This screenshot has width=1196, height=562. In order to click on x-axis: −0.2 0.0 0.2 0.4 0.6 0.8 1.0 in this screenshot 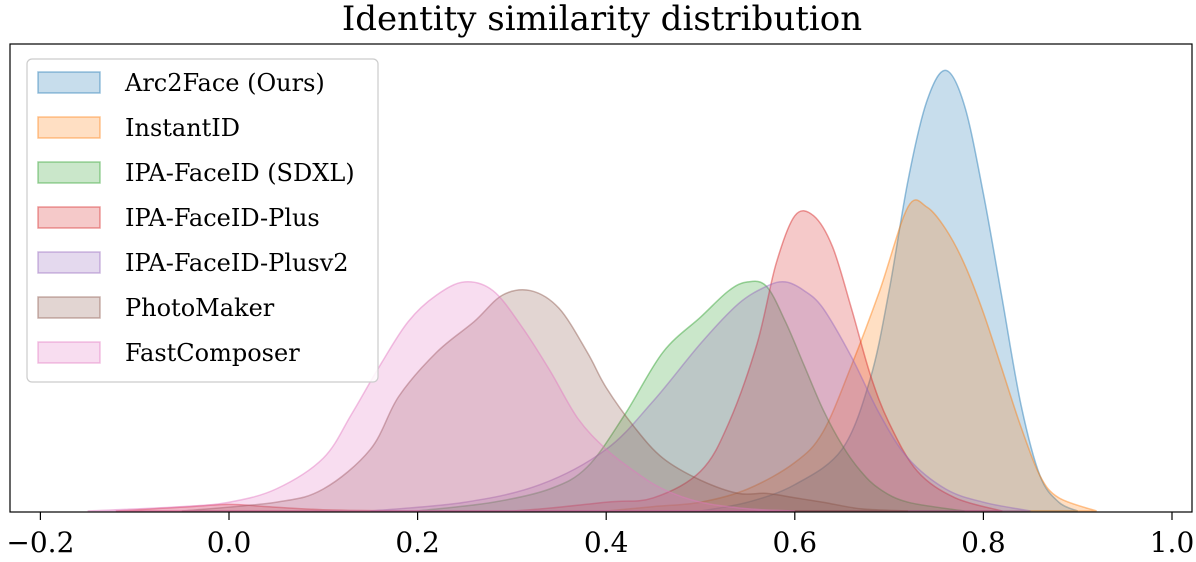, I will do `click(600, 535)`.